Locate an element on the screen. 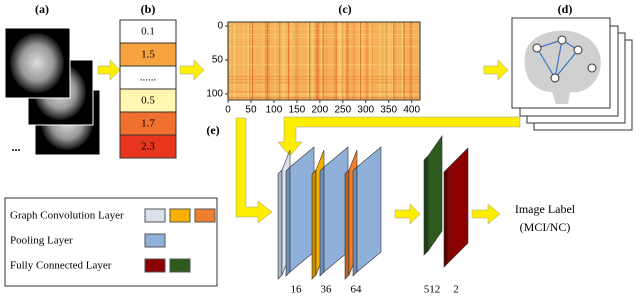  feature-value: 2.3 is located at coordinates (148, 147).